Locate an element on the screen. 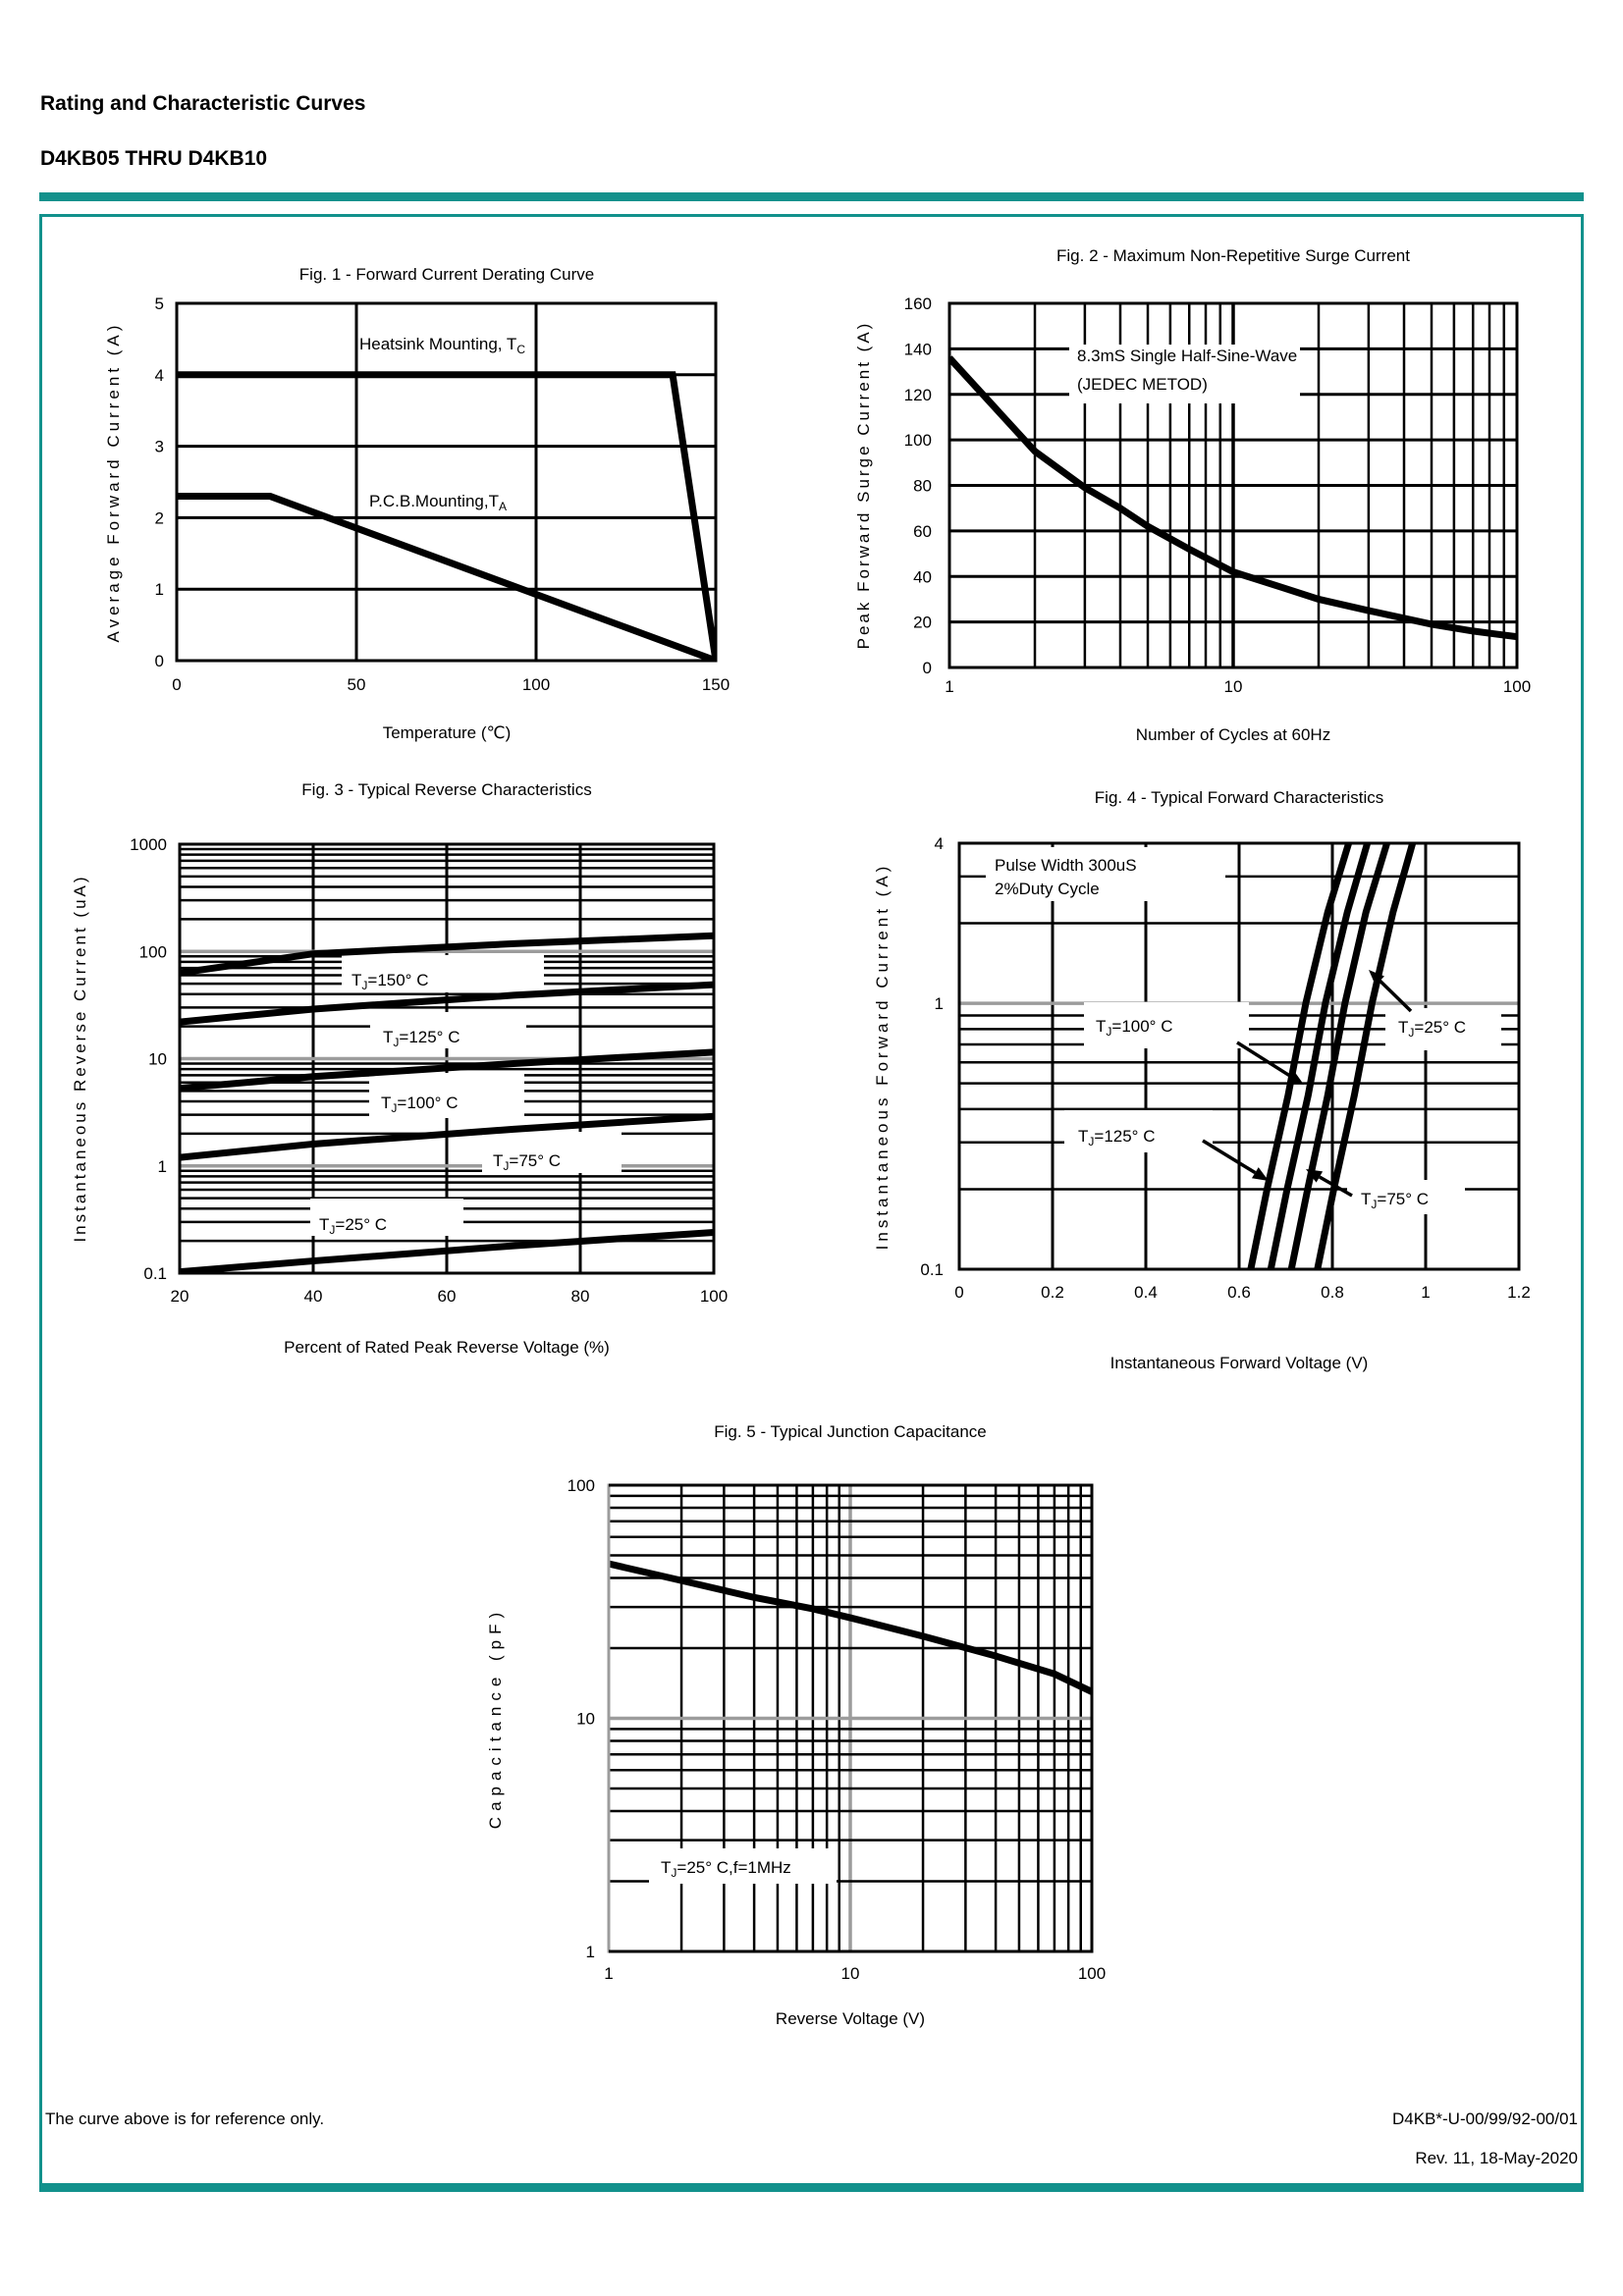  fig3-y-axis-title: Instantaneous Reverse Current (uA) is located at coordinates (80, 1058).